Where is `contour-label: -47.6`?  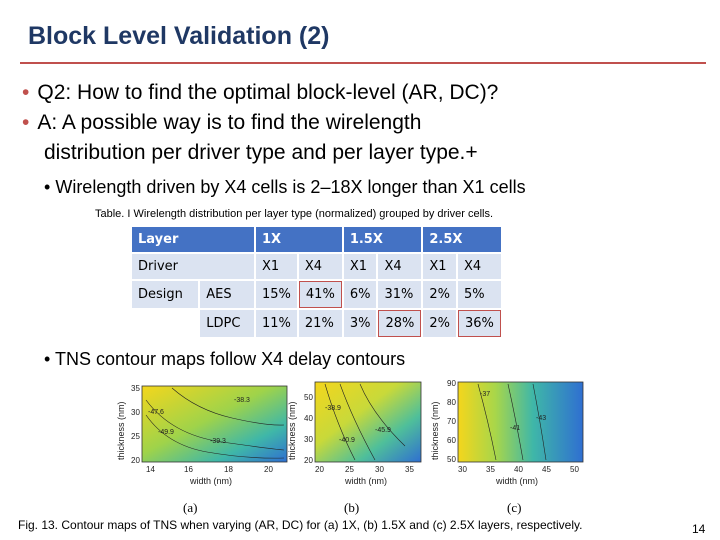 contour-label: -47.6 is located at coordinates (156, 412).